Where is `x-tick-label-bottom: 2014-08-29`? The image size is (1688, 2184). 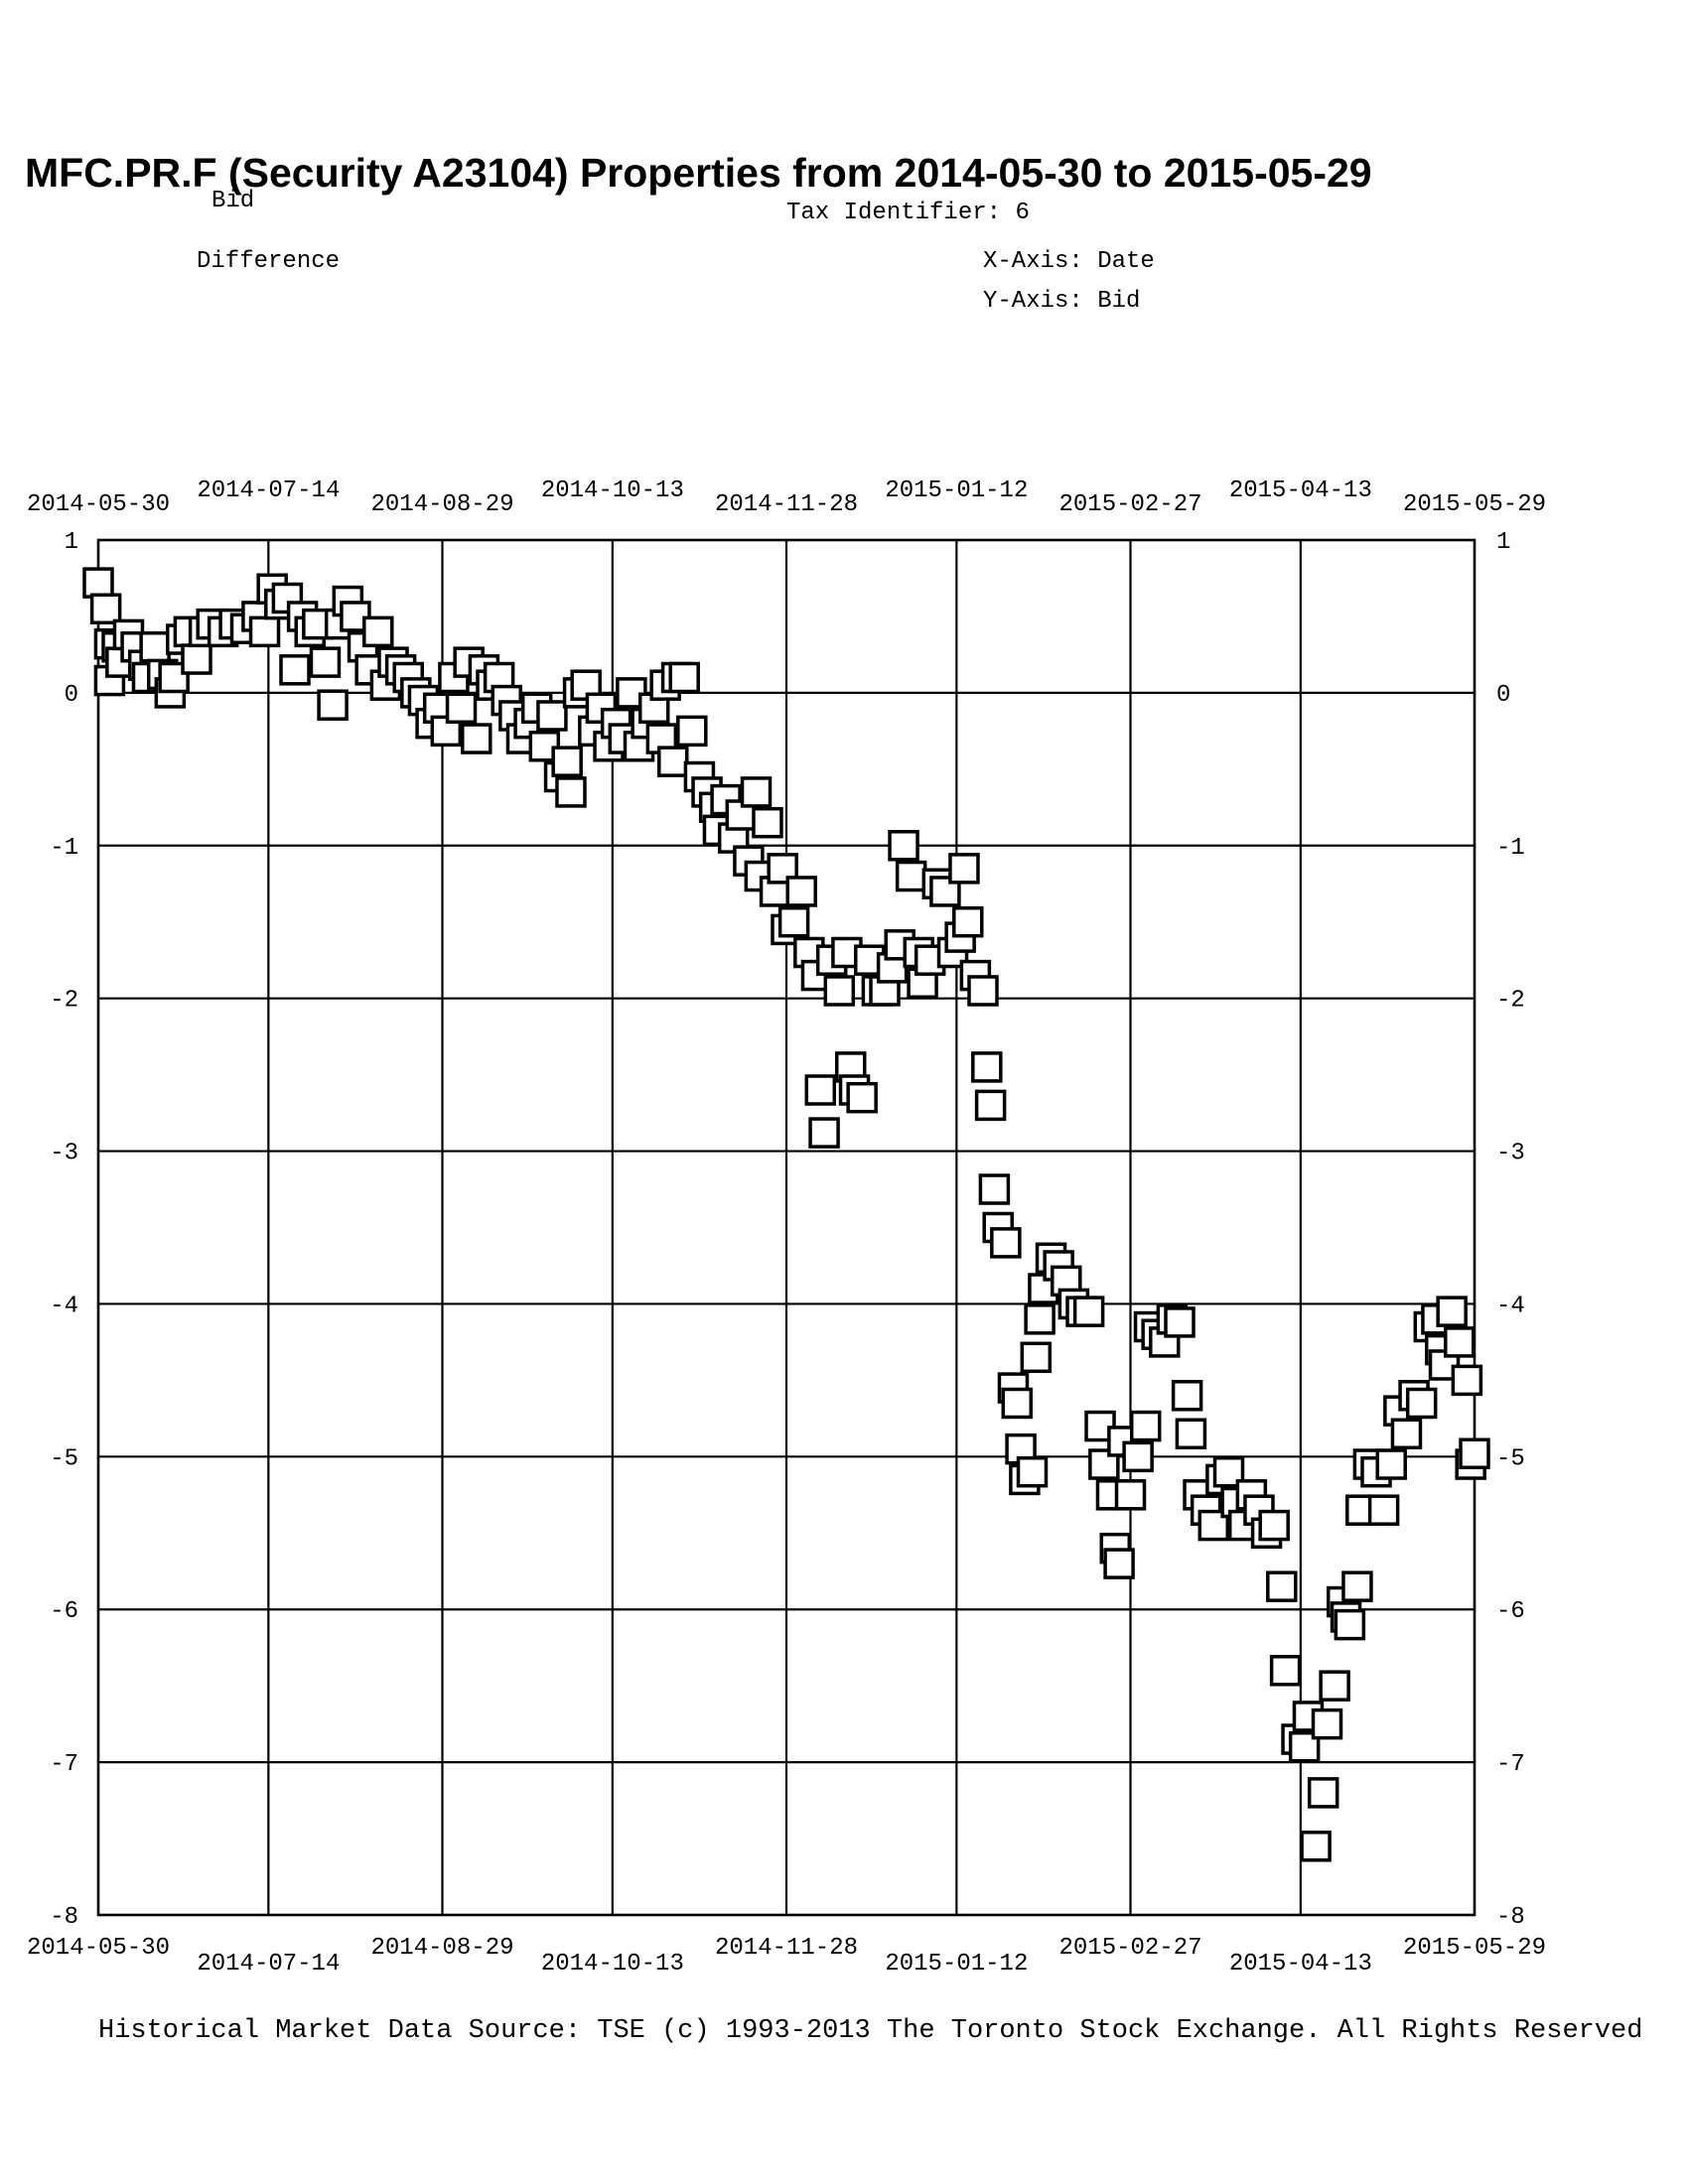 x-tick-label-bottom: 2014-08-29 is located at coordinates (441, 1948).